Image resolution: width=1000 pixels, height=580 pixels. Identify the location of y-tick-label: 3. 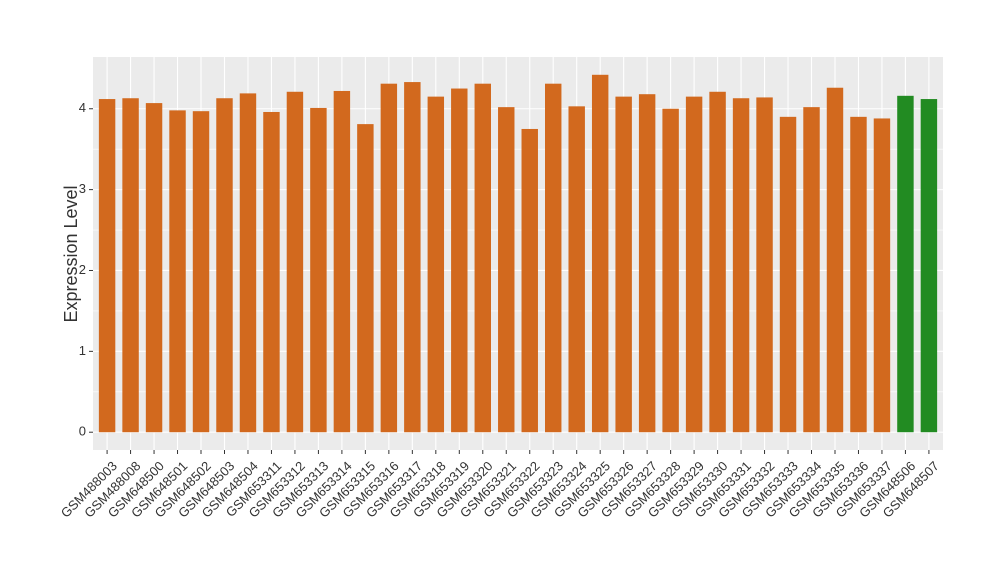
(82, 188).